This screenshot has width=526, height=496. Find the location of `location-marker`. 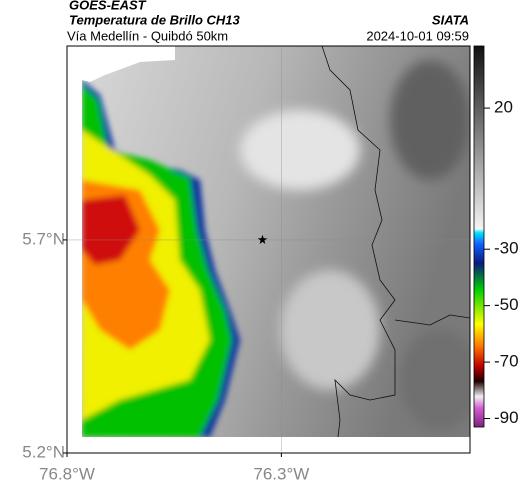

location-marker is located at coordinates (262, 239).